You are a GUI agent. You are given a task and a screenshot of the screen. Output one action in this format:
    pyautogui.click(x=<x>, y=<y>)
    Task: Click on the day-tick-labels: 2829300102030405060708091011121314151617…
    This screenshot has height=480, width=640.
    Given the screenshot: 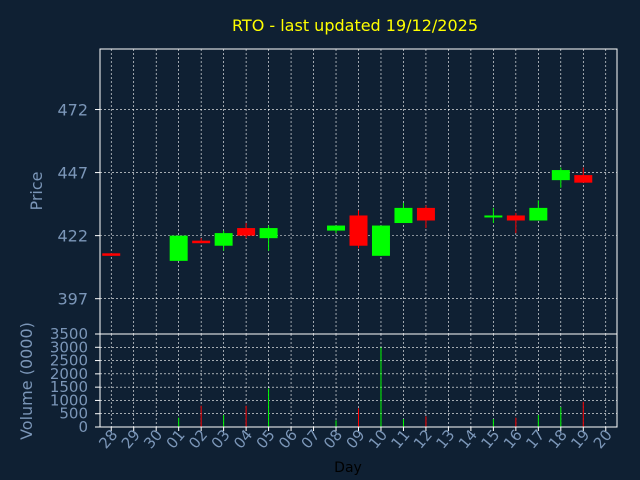 What is the action you would take?
    pyautogui.click(x=355, y=439)
    